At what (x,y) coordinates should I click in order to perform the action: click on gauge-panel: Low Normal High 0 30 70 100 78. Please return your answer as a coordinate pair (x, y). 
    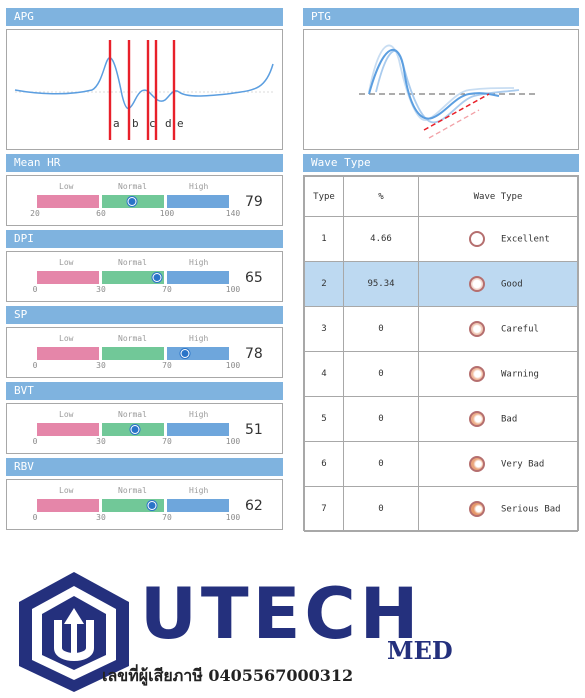
    Looking at the image, I should click on (144, 352).